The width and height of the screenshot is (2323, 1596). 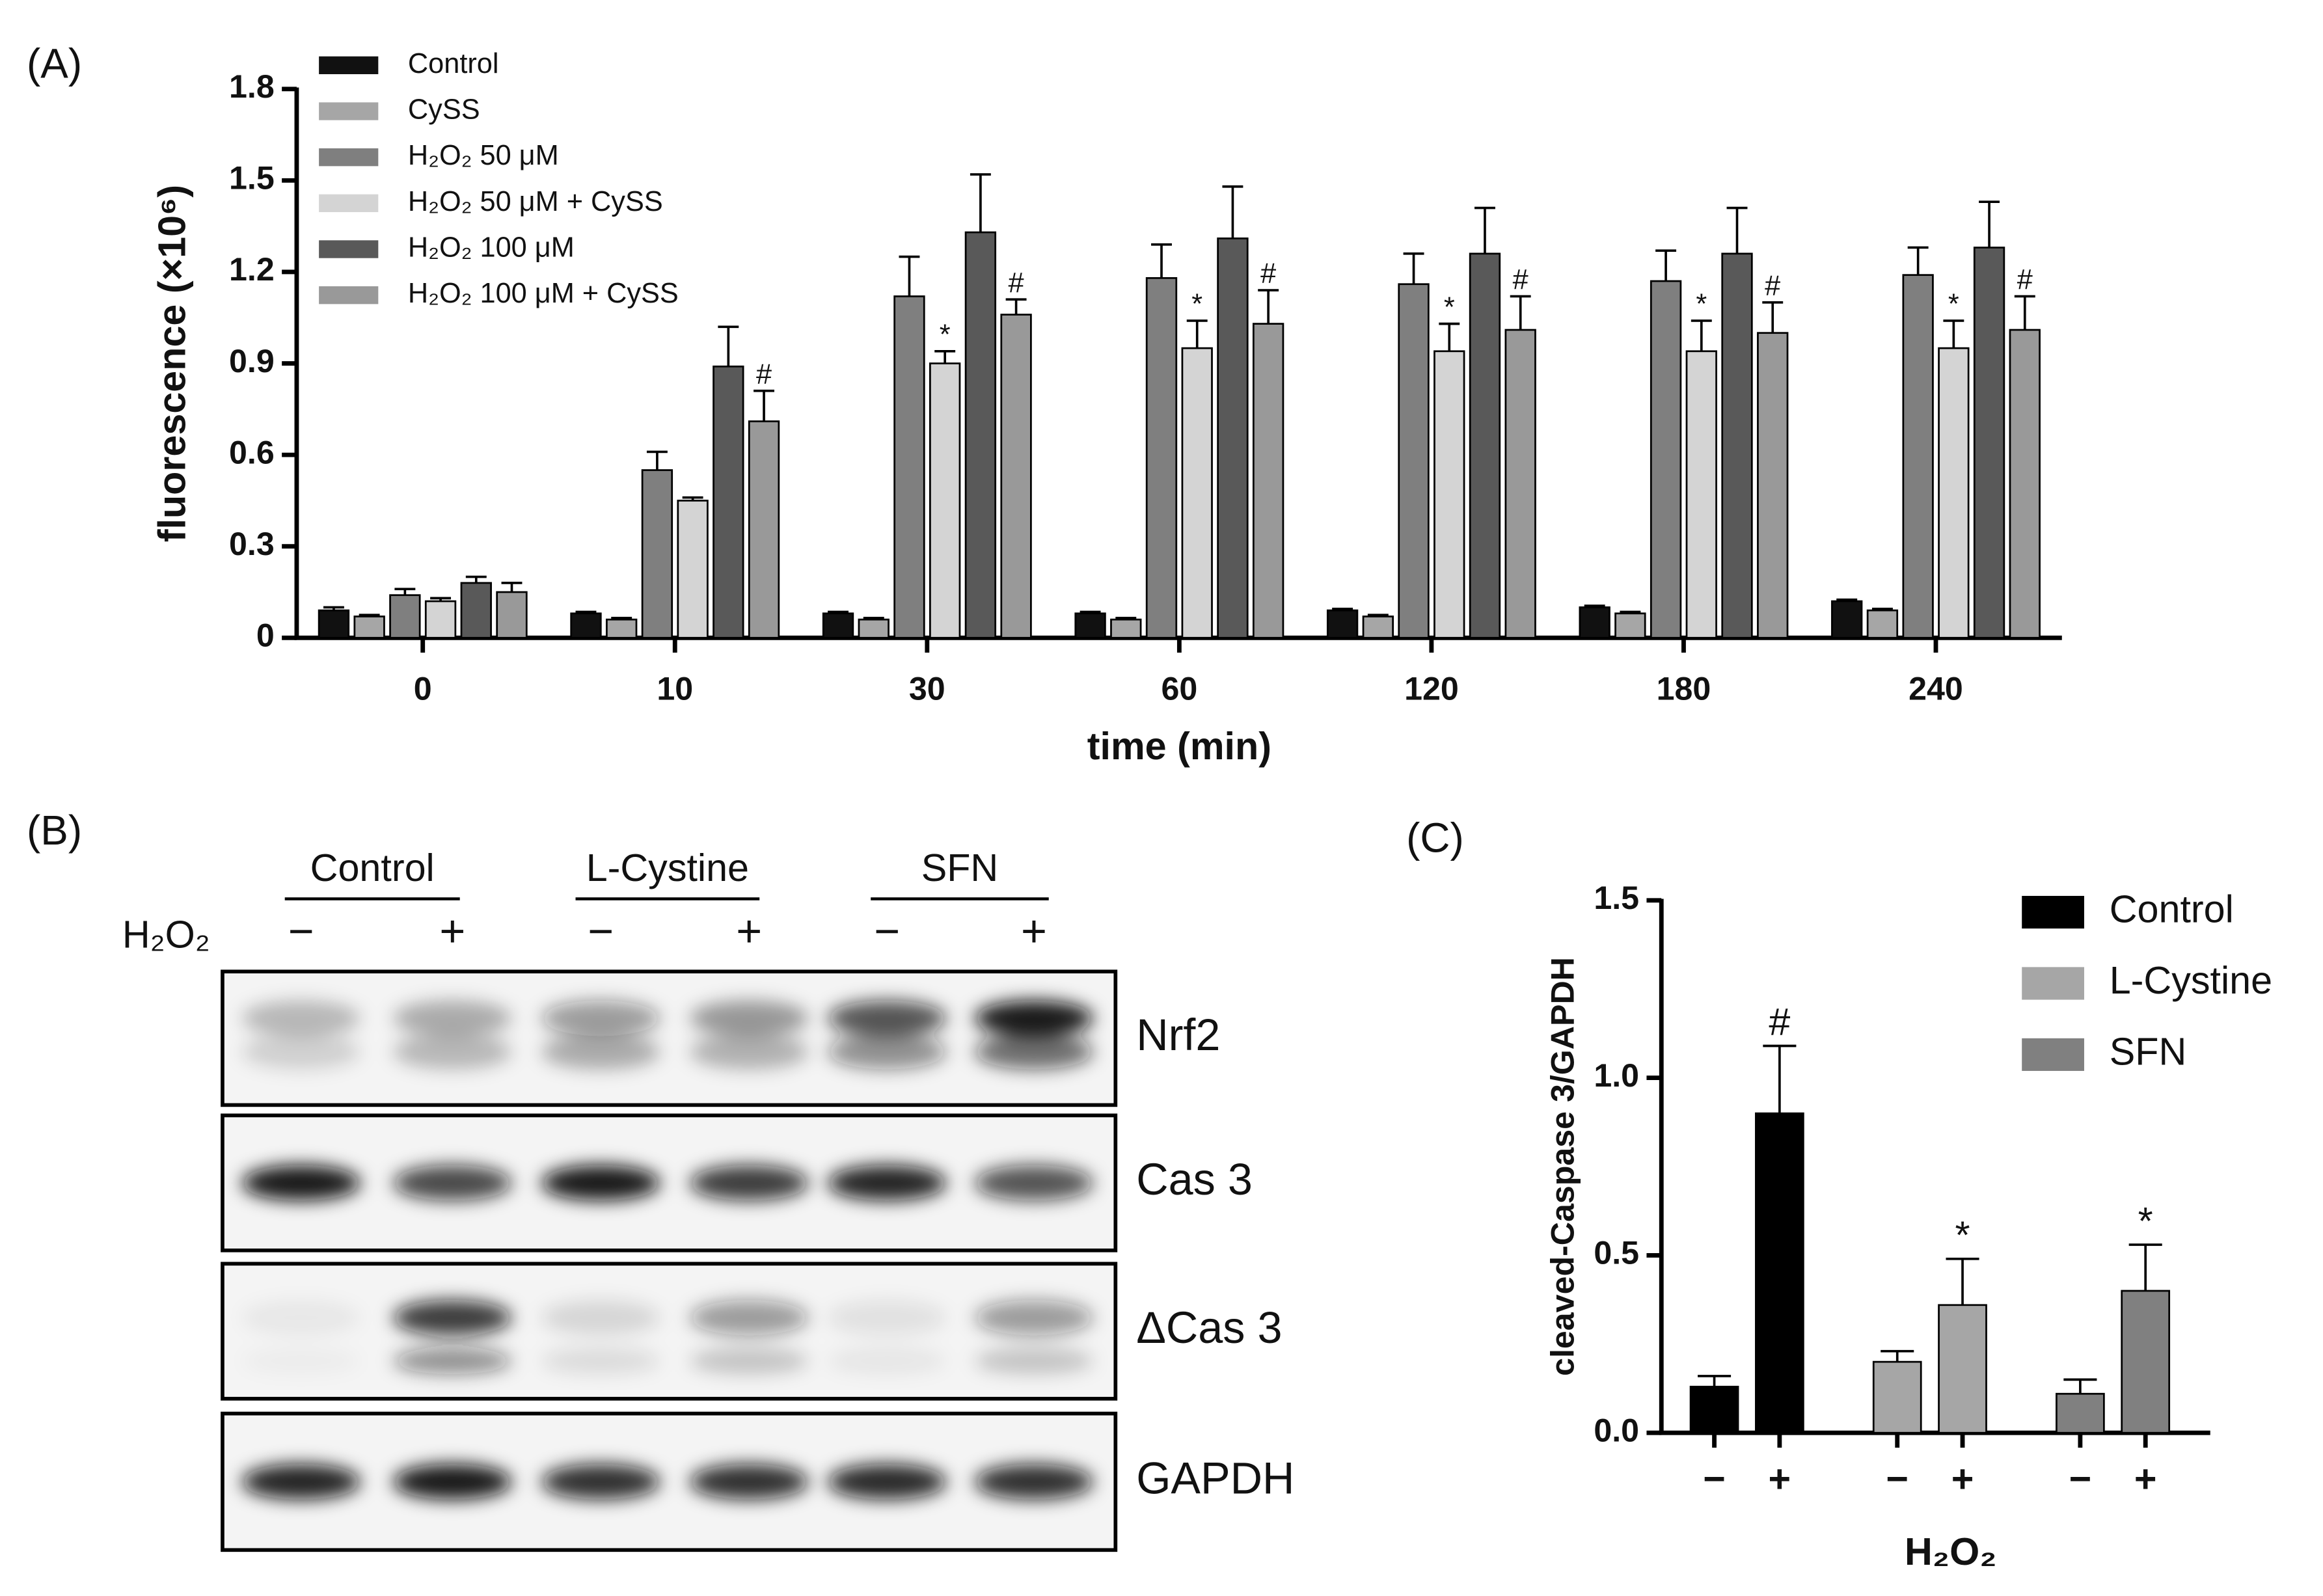 I want to click on legend-label: H₂O₂ 100 μM, so click(x=491, y=247).